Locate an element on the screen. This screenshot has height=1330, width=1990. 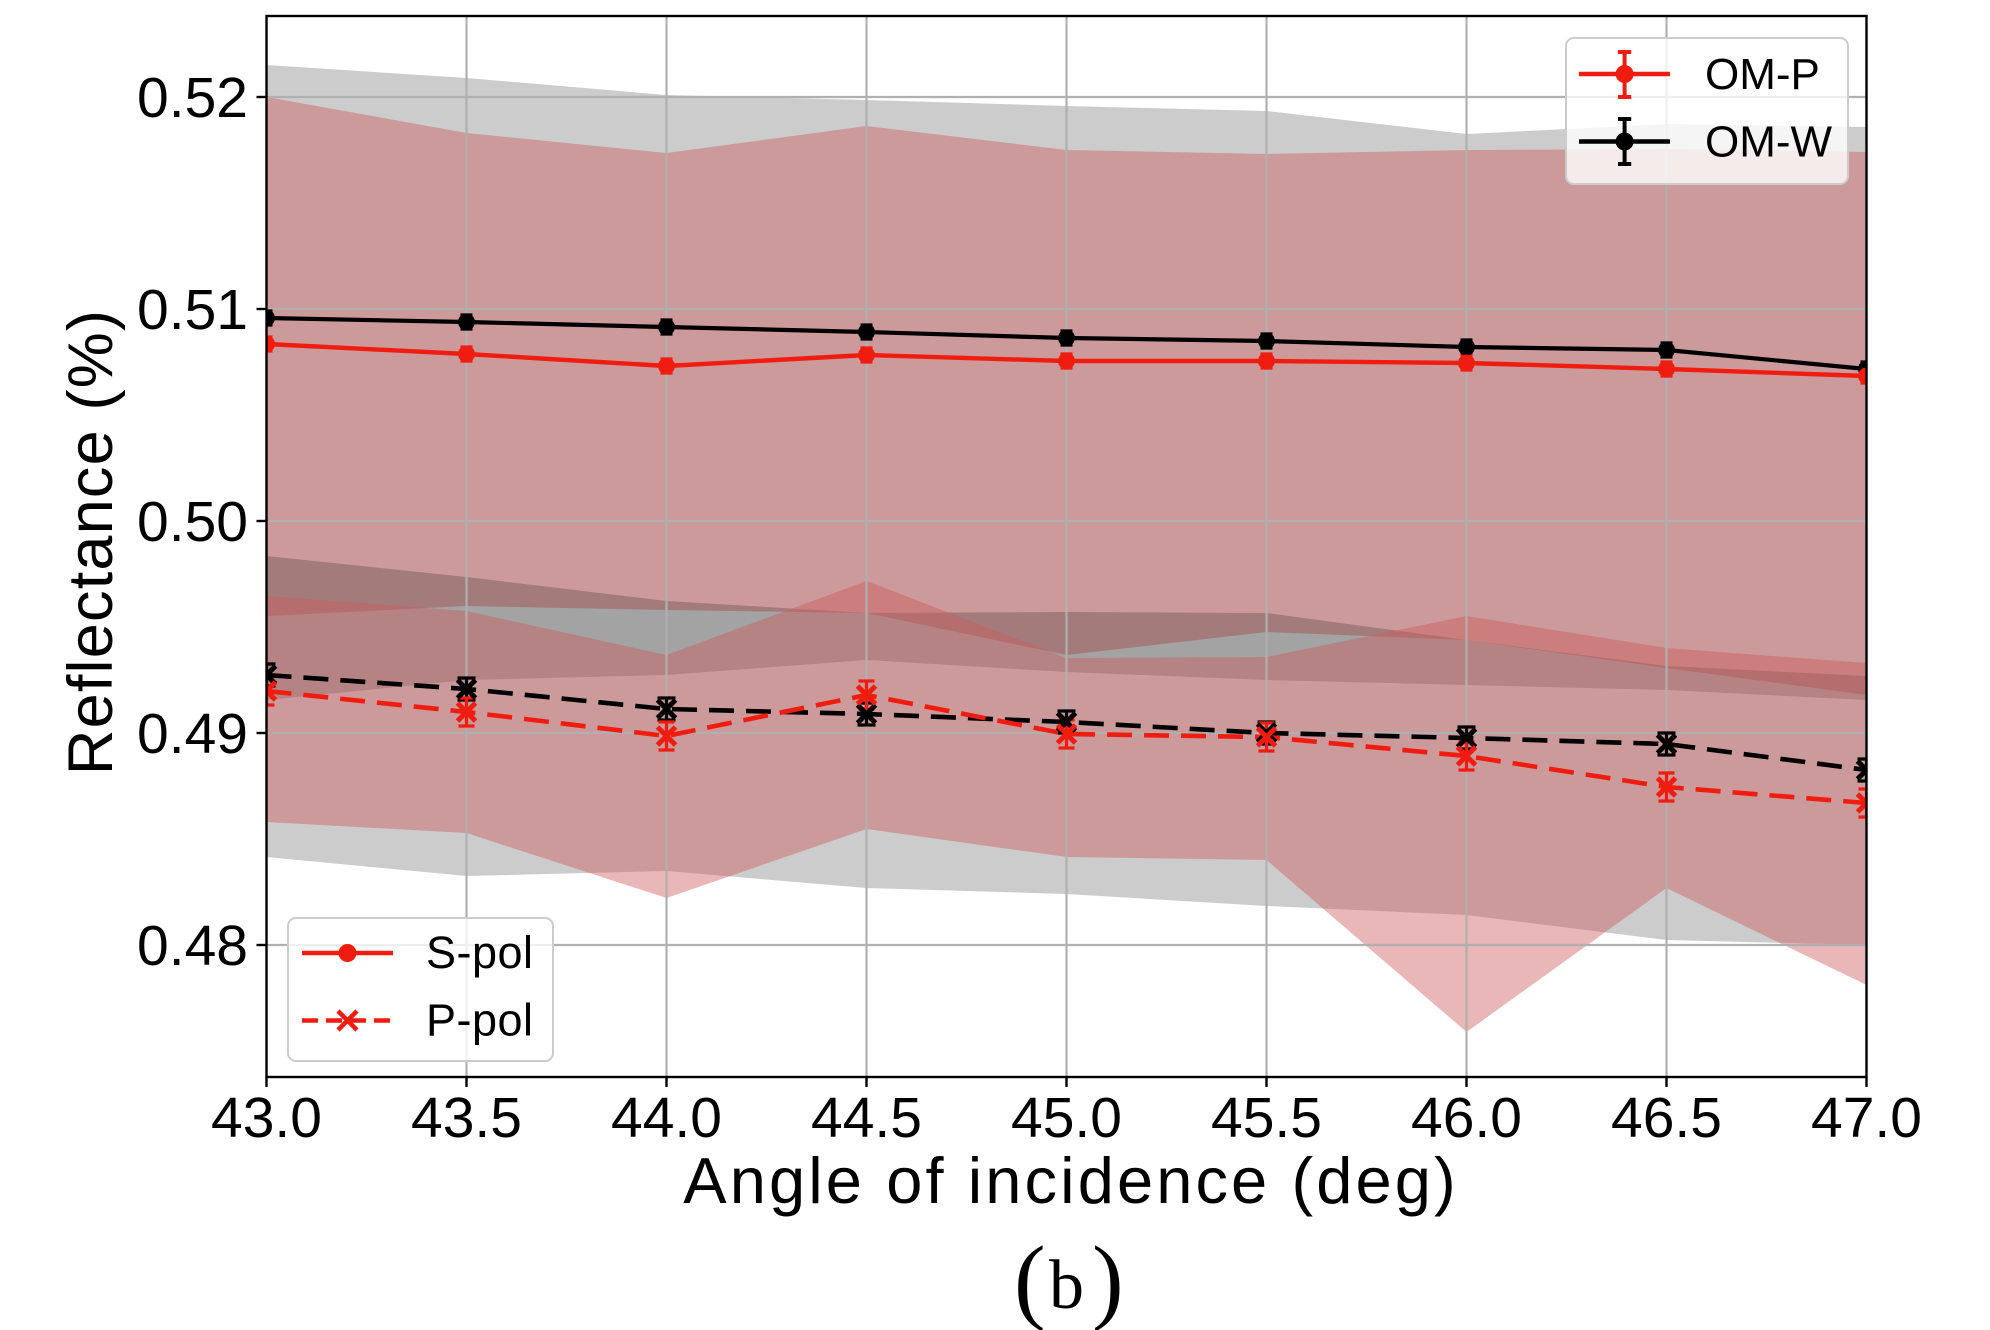
svg-text: OM-P is located at coordinates (1762, 74).